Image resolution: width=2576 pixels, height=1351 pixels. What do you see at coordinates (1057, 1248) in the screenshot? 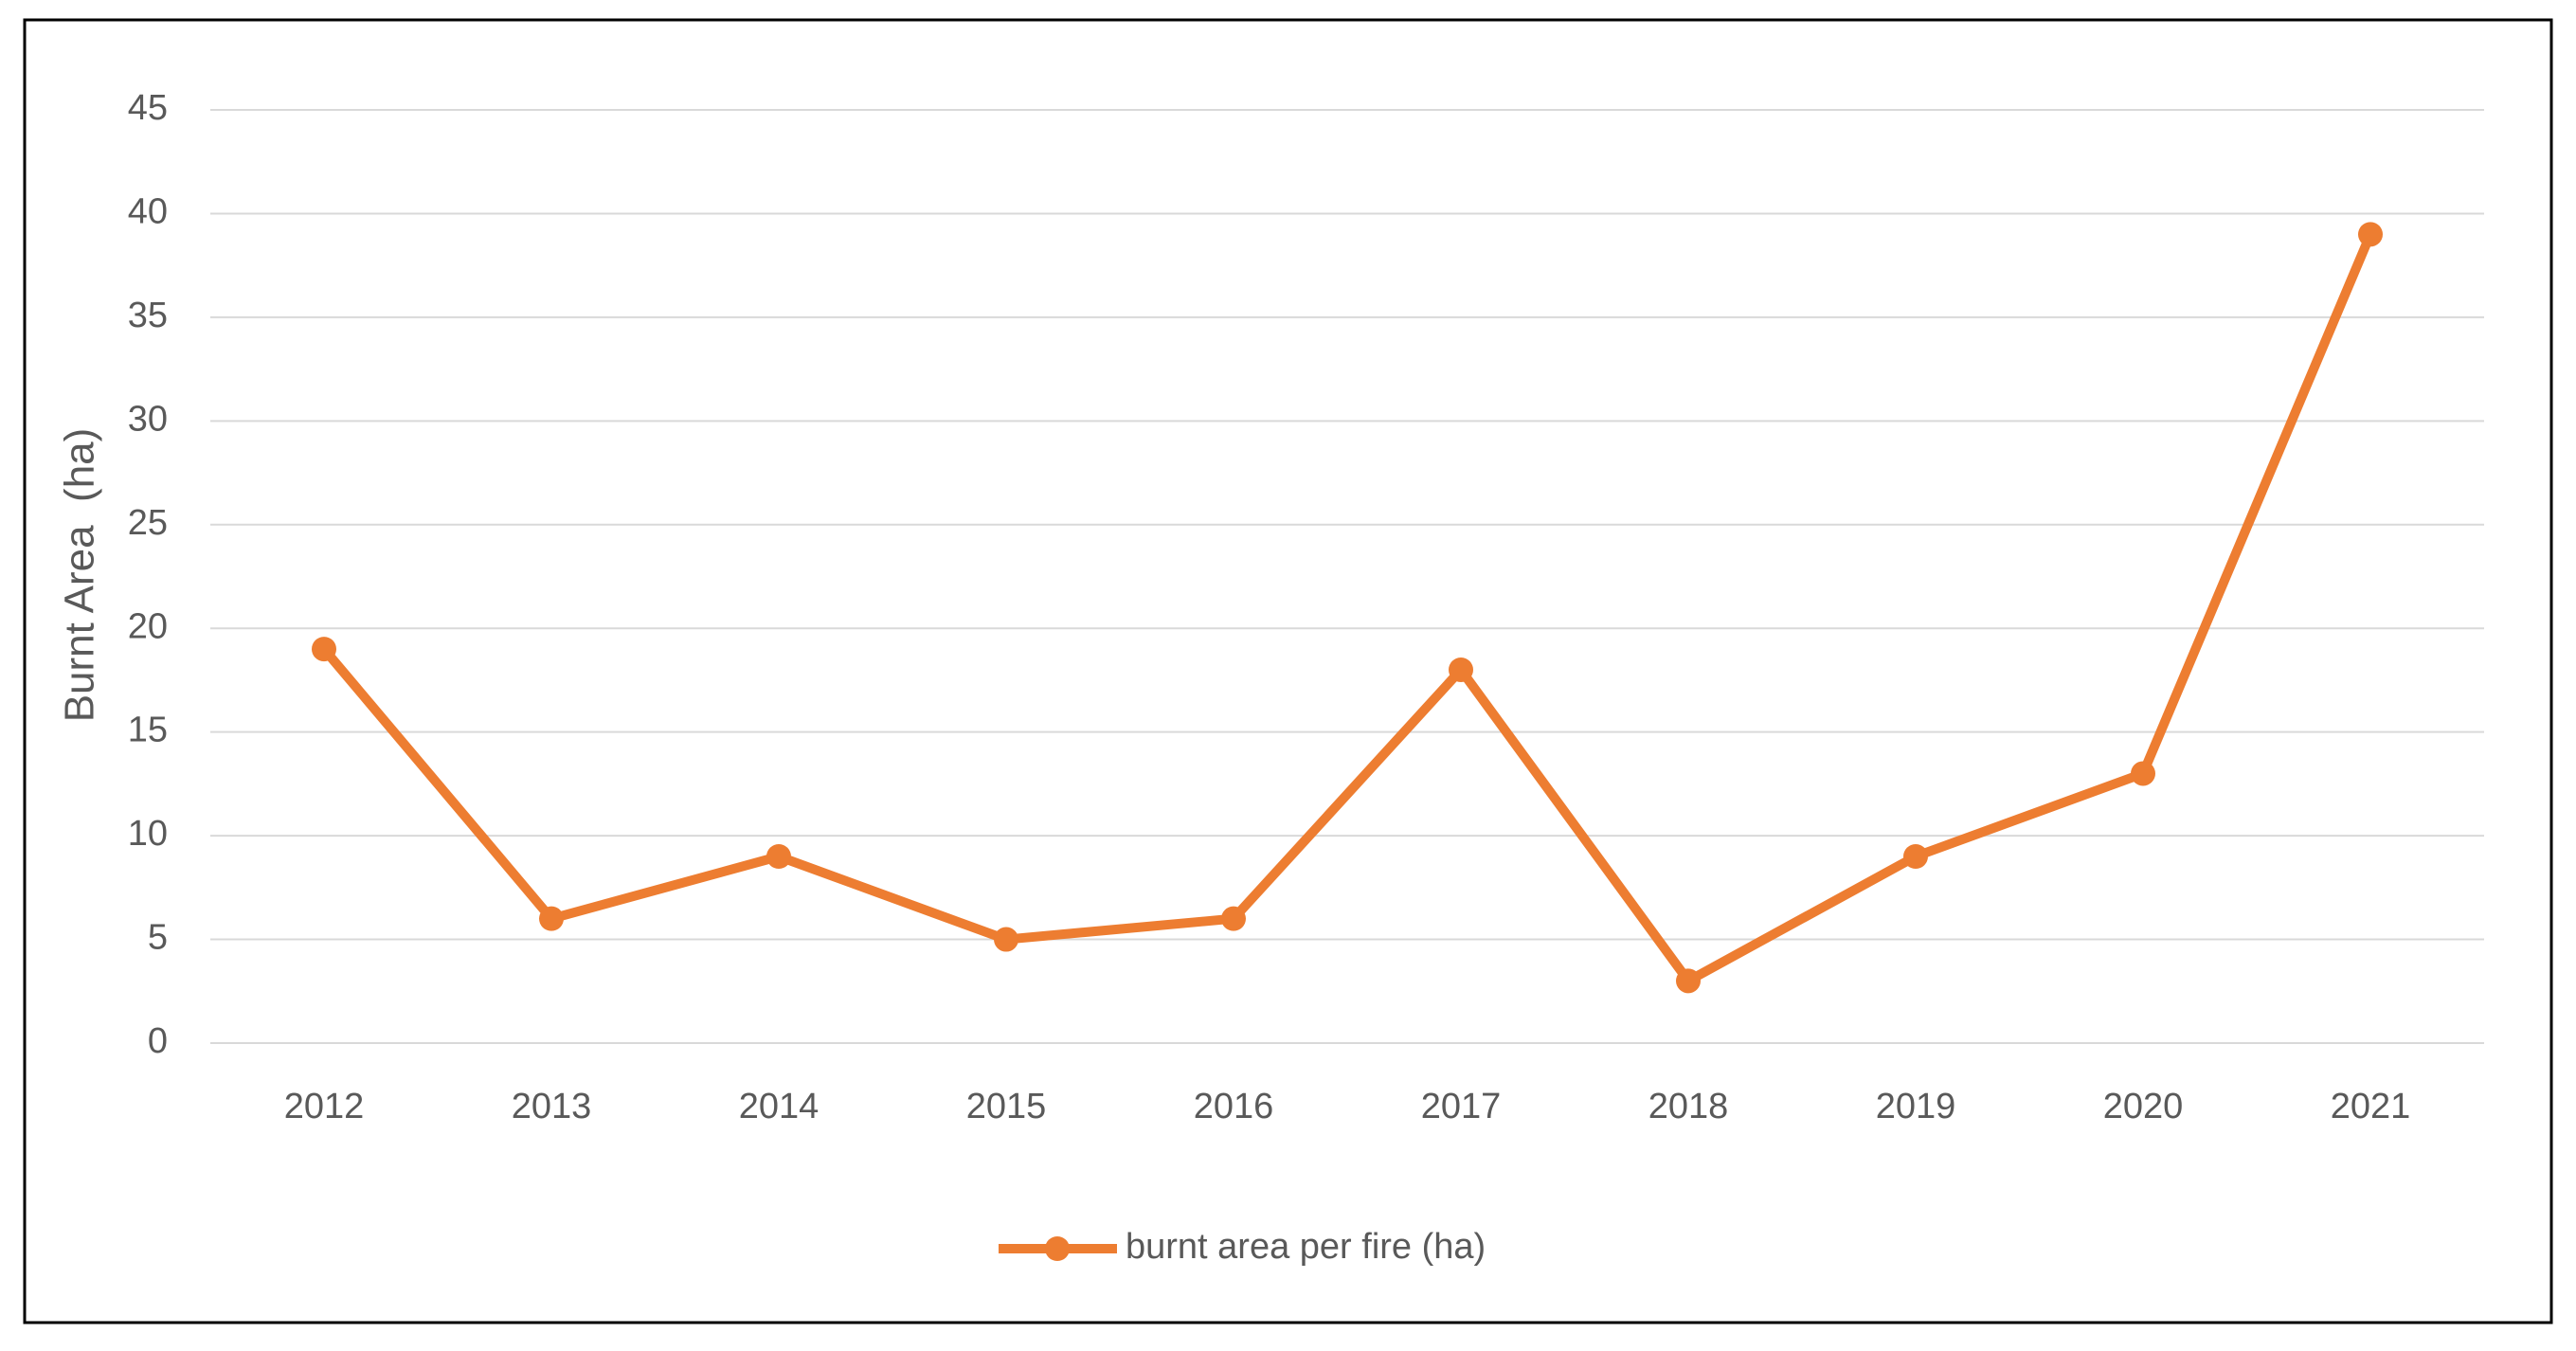
I see `legend-marker` at bounding box center [1057, 1248].